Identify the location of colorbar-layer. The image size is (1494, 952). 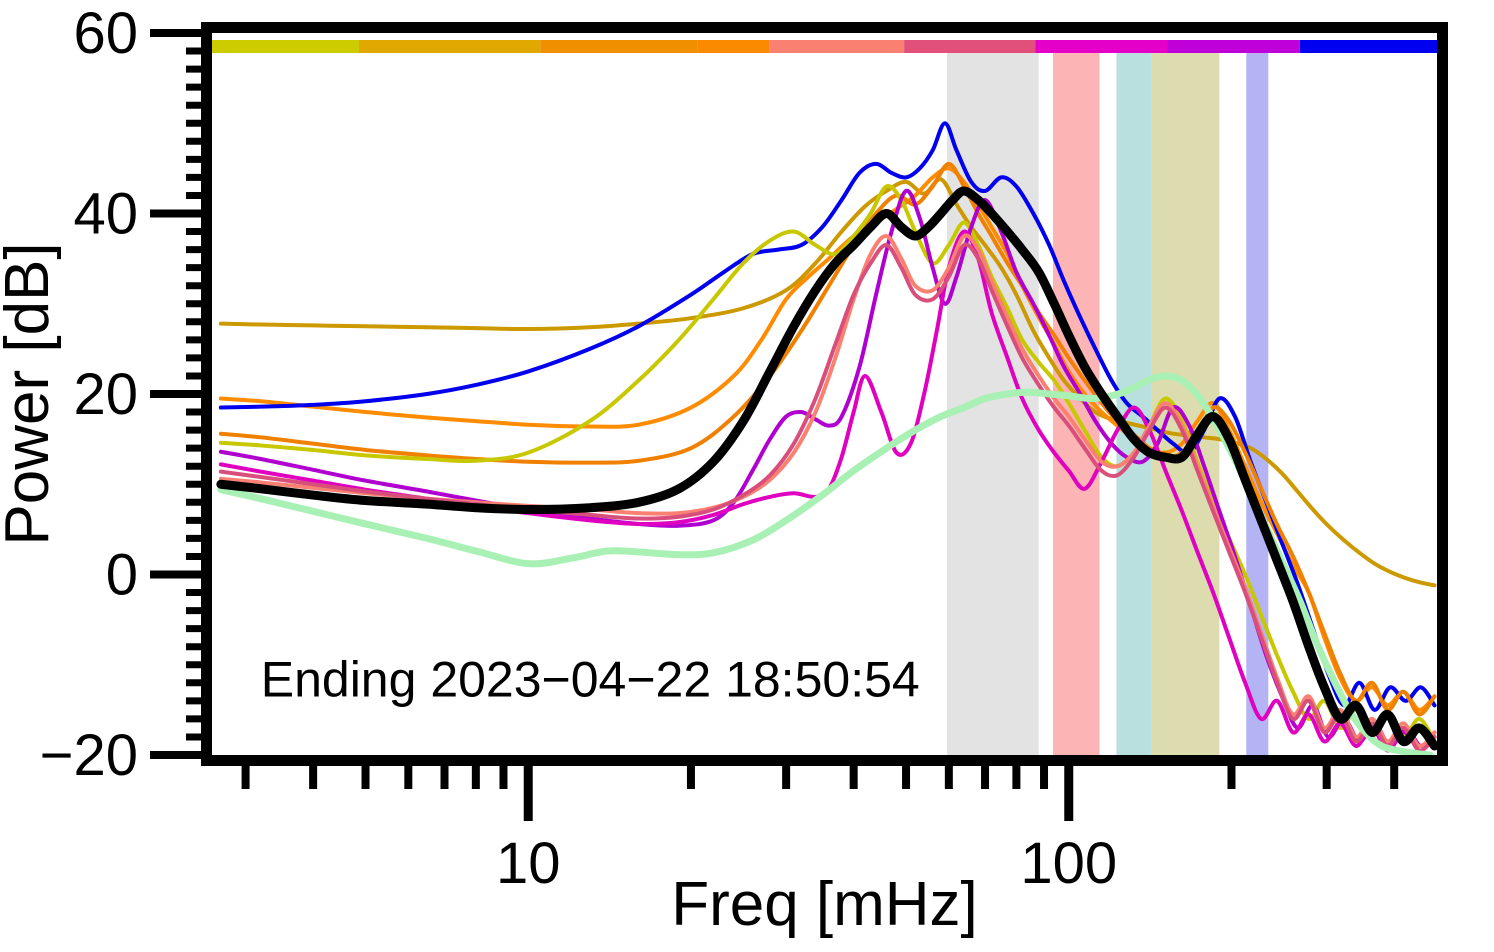
(824, 46).